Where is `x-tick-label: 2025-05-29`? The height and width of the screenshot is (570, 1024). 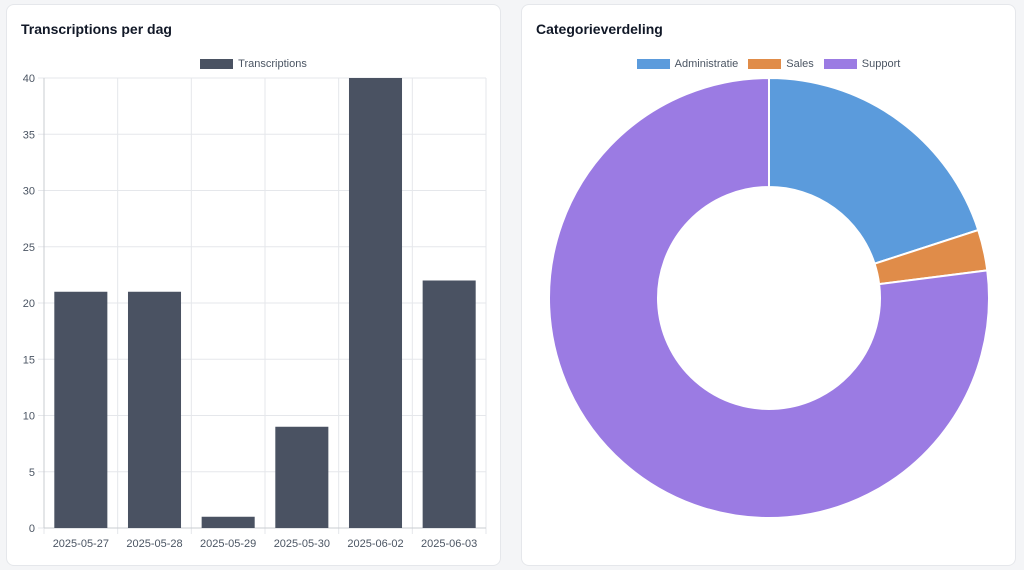
x-tick-label: 2025-05-29 is located at coordinates (228, 544).